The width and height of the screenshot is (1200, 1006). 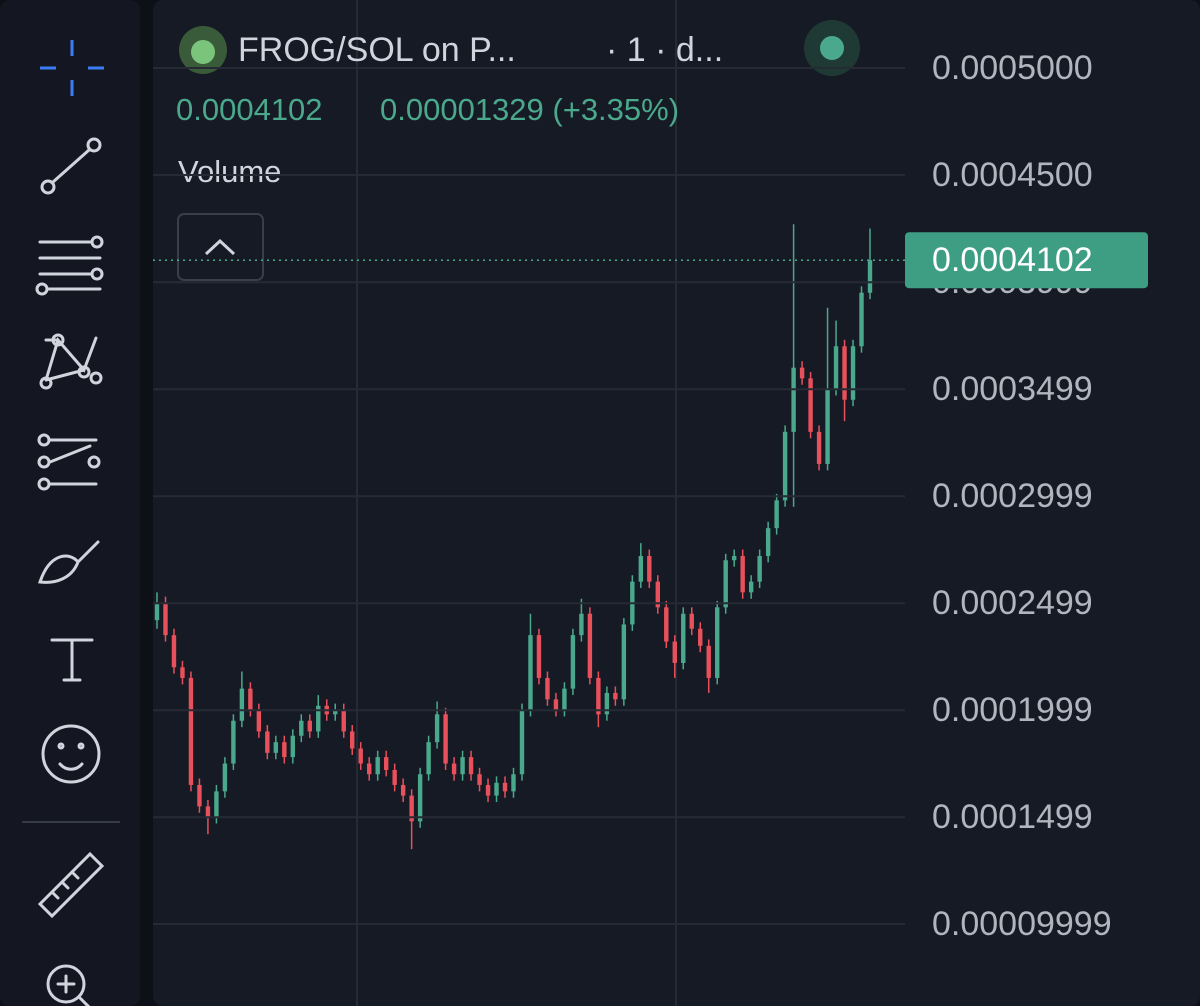 What do you see at coordinates (71, 754) in the screenshot?
I see `emoji-tool` at bounding box center [71, 754].